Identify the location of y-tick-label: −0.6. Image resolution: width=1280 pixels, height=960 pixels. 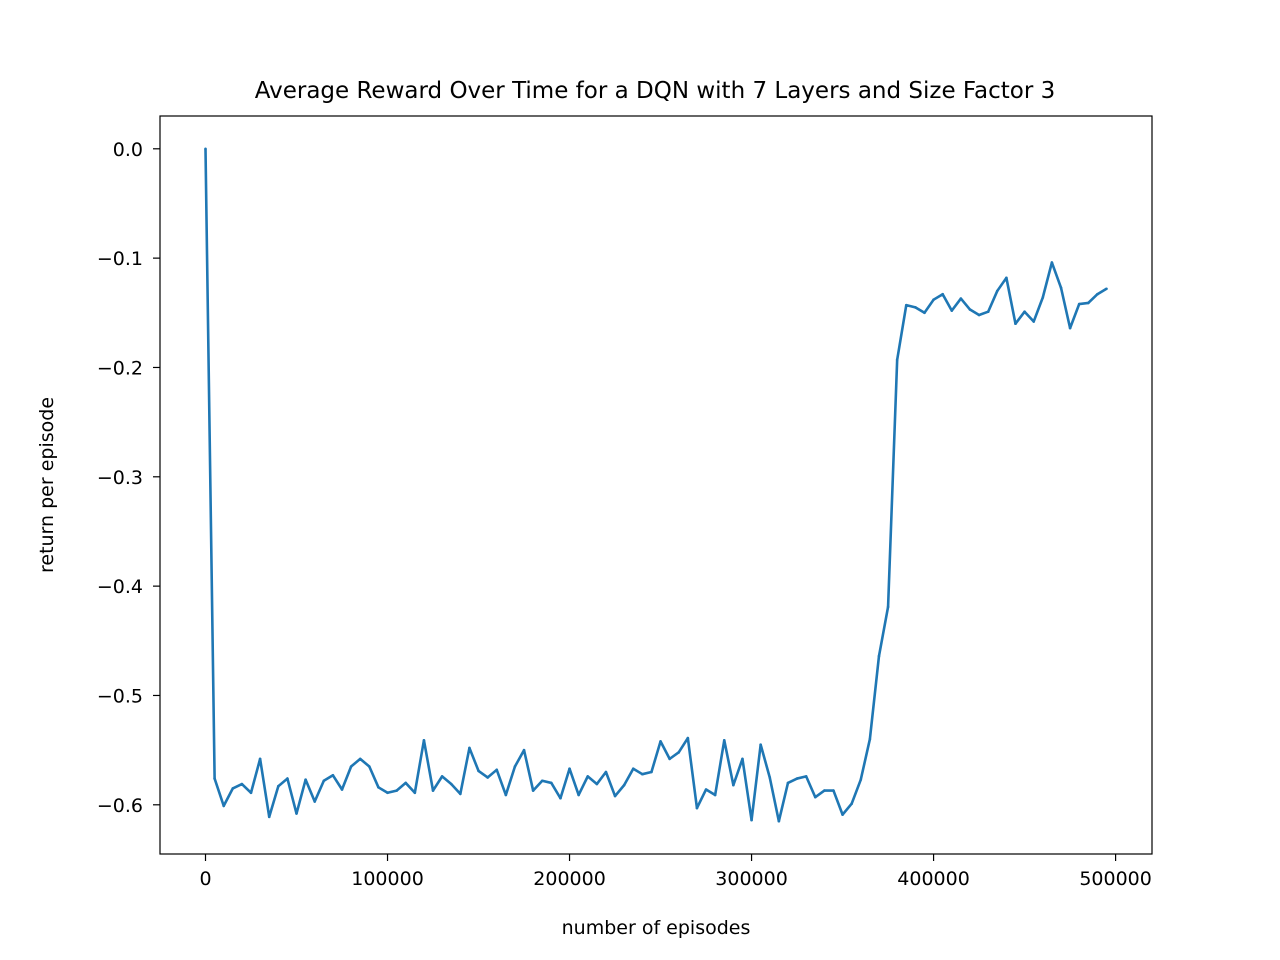
(120, 806).